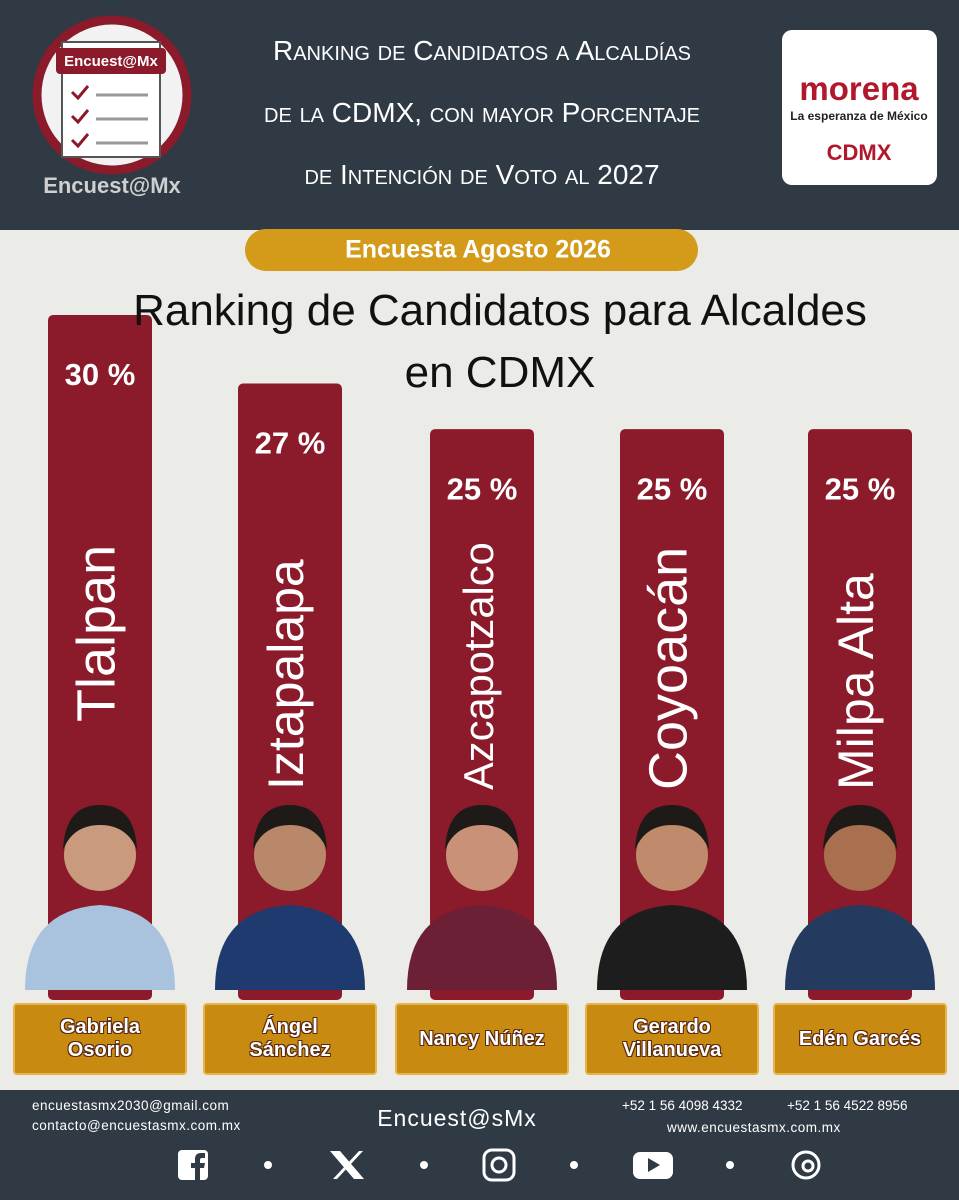  Describe the element at coordinates (100, 374) in the screenshot. I see `value-label: 30 %` at that location.